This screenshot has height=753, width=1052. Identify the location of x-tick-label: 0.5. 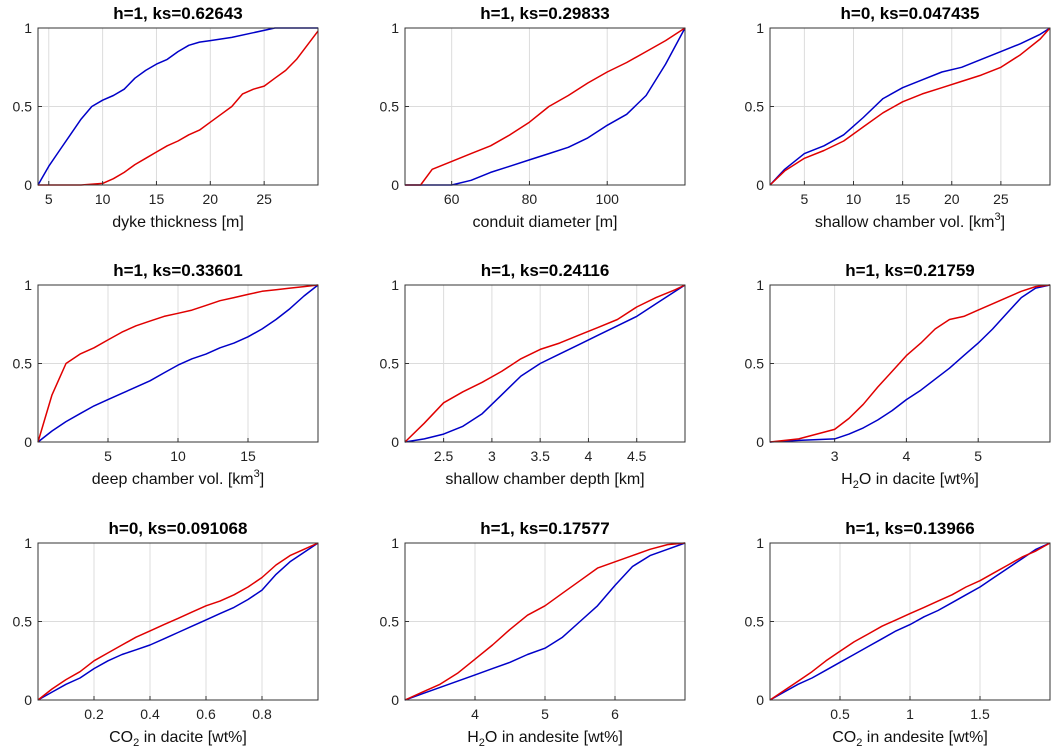
(840, 714).